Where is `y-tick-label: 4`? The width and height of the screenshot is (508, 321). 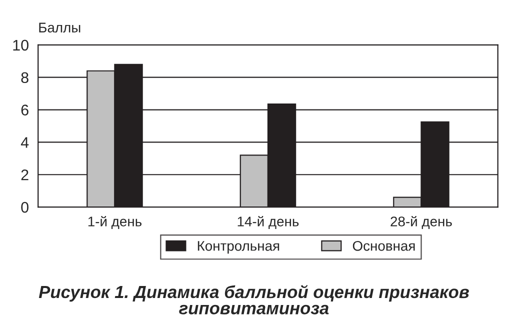 y-tick-label: 4 is located at coordinates (24, 142).